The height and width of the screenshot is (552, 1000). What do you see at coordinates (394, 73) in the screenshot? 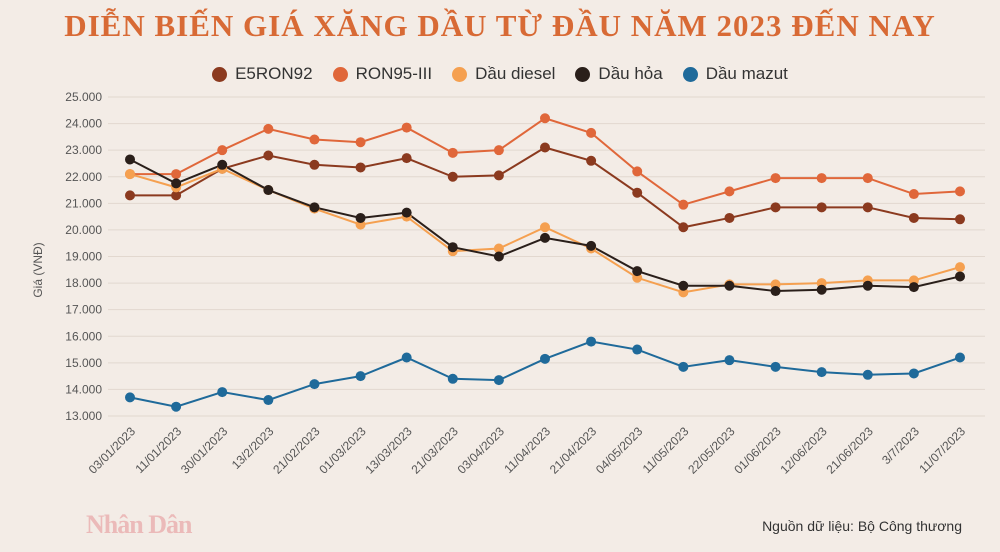
I see `legend-label: RON95-III` at bounding box center [394, 73].